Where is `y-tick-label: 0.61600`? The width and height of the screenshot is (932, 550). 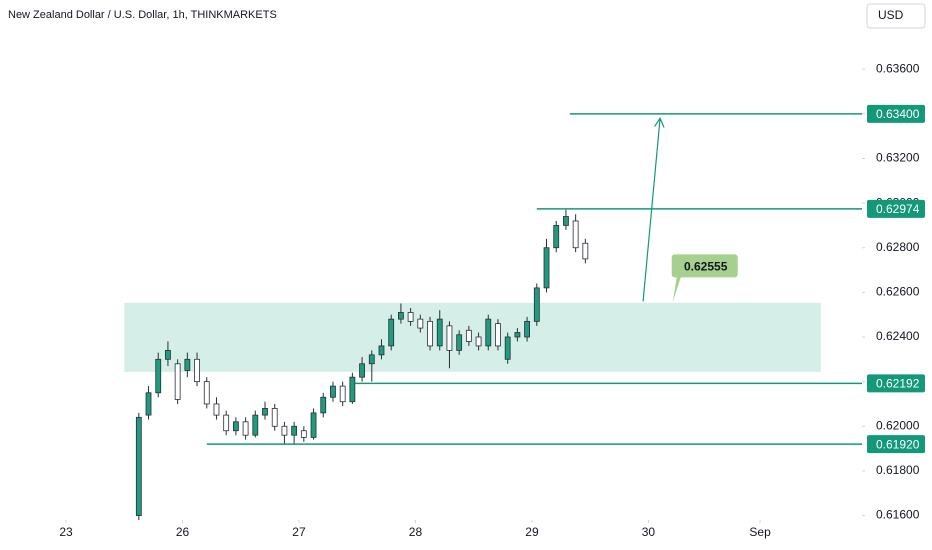
y-tick-label: 0.61600 is located at coordinates (898, 515).